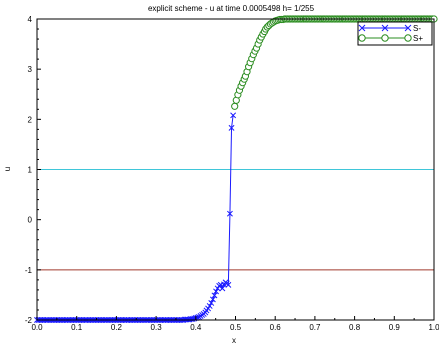 The width and height of the screenshot is (439, 348). I want to click on x-axis-label: x, so click(234, 340).